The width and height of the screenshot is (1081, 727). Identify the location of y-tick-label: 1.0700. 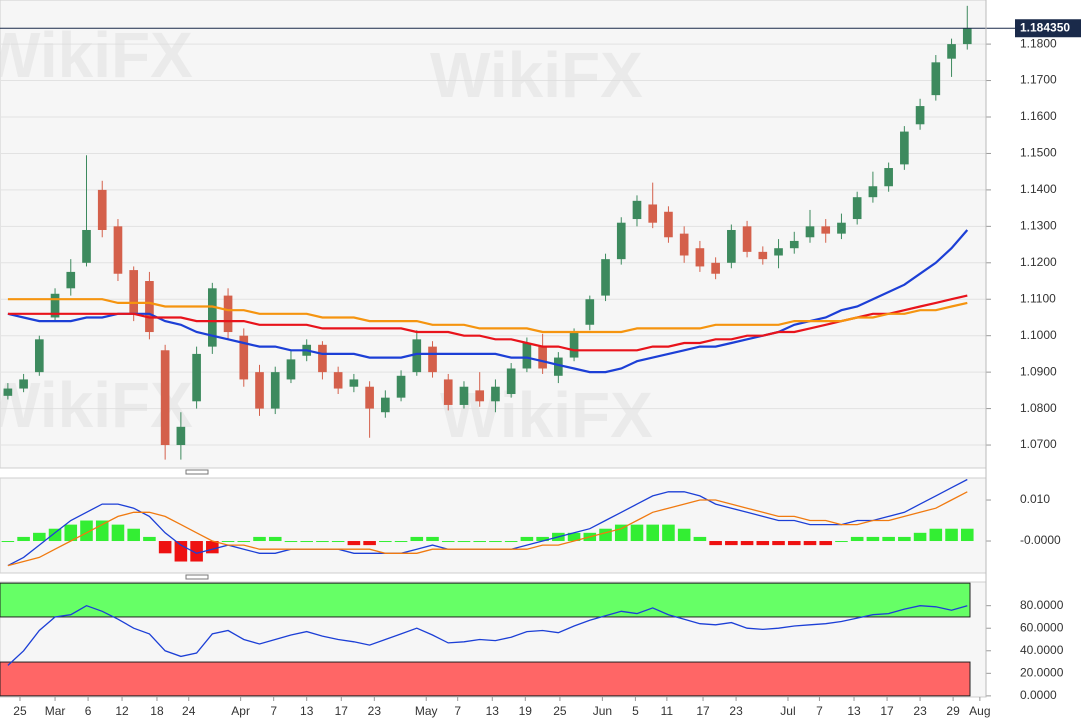
(1038, 444).